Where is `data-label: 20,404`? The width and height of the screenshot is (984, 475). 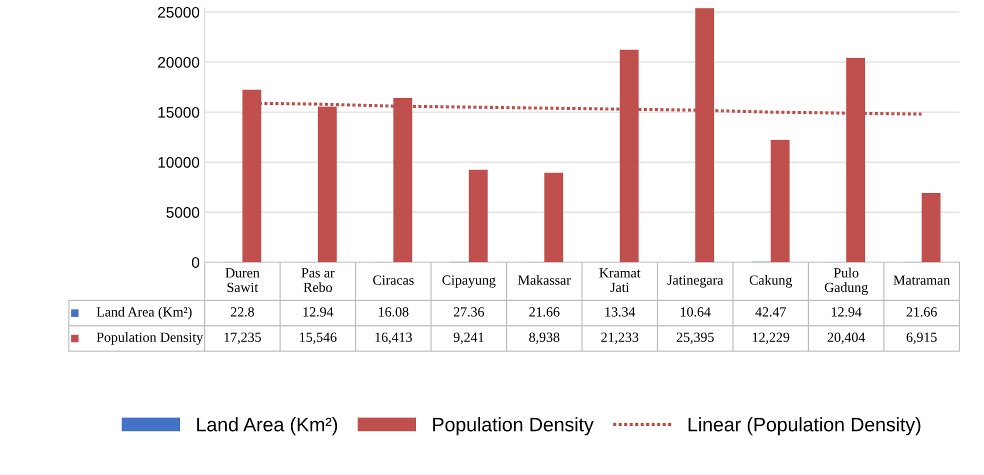 data-label: 20,404 is located at coordinates (847, 338).